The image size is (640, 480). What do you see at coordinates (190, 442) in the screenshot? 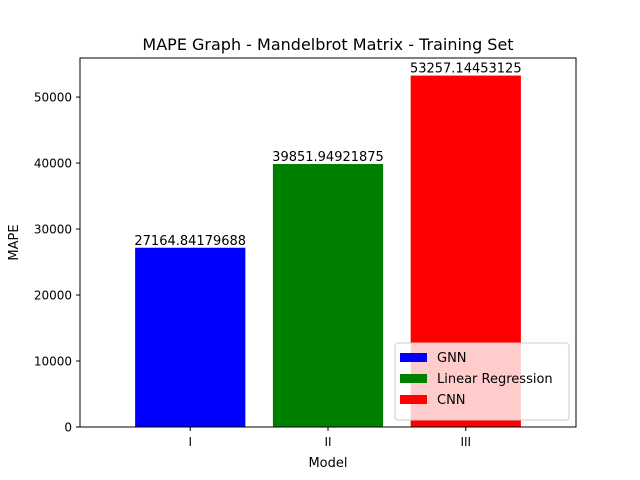
I see `x-tick-label: I` at bounding box center [190, 442].